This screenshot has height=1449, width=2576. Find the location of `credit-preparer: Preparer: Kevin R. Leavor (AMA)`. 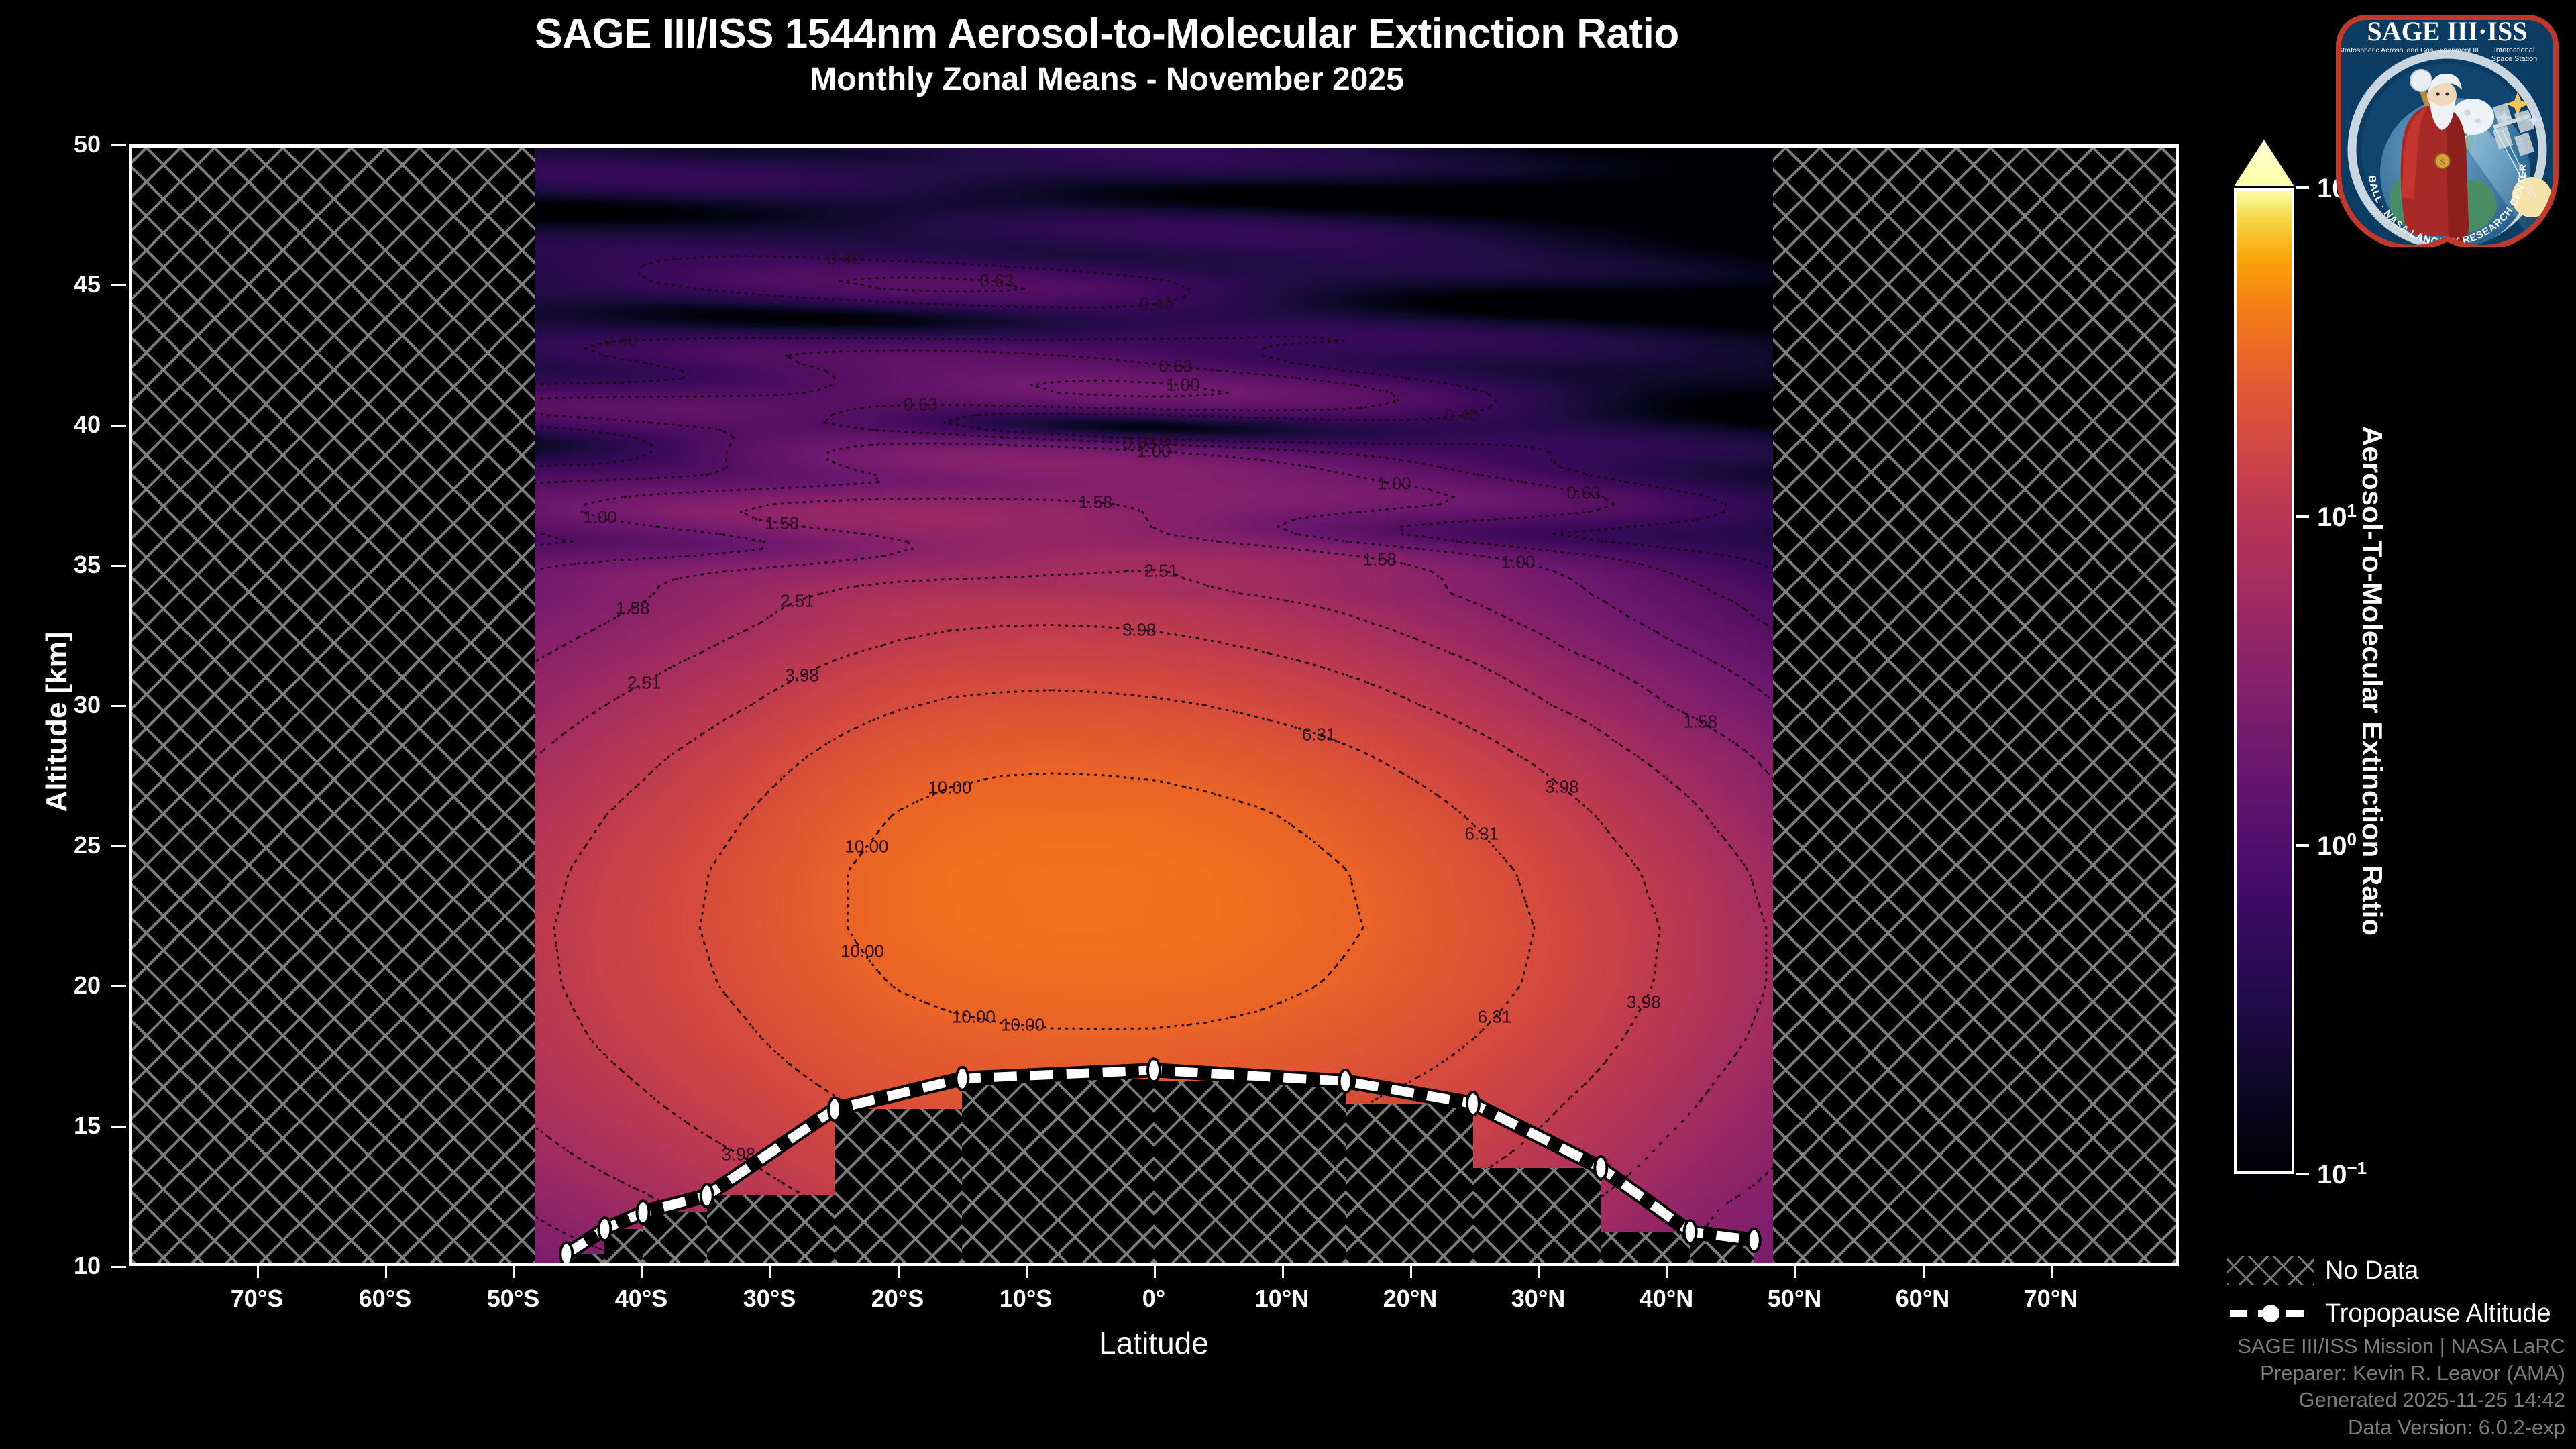

credit-preparer: Preparer: Kevin R. Leavor (AMA) is located at coordinates (2412, 1373).